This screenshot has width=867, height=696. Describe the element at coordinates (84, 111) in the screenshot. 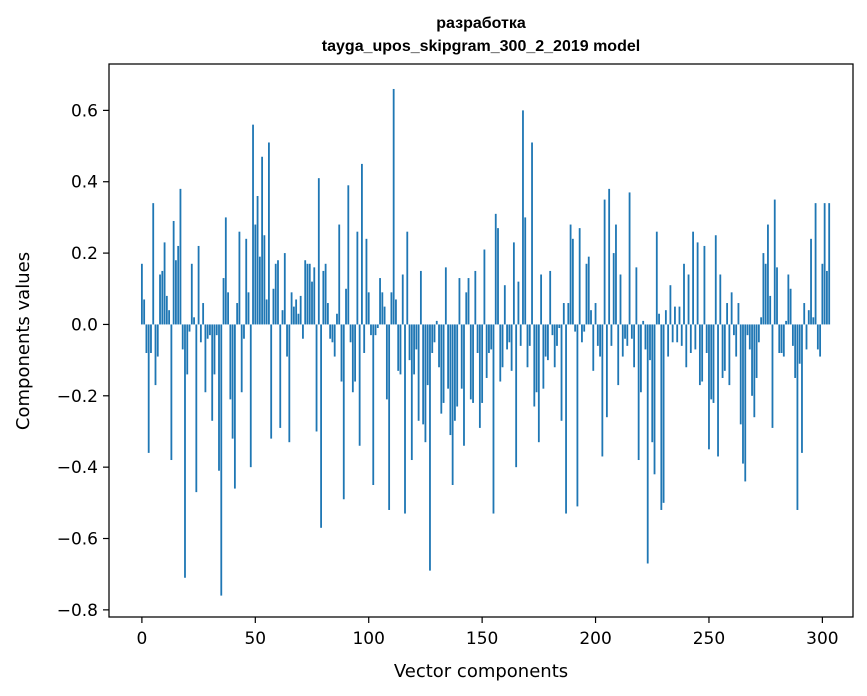

I see `y-tick-label: 0.6` at that location.